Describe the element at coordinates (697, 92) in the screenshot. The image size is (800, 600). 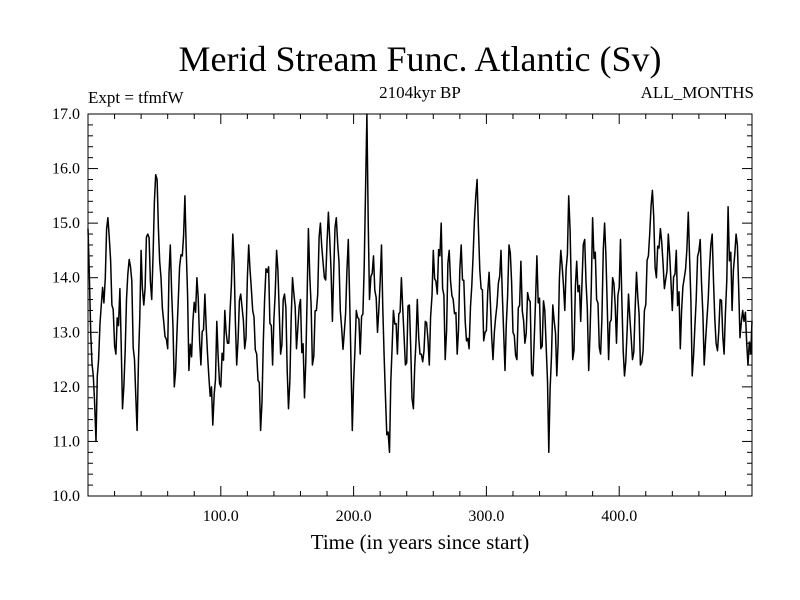
I see `months-annotation: ALL_MONTHS` at that location.